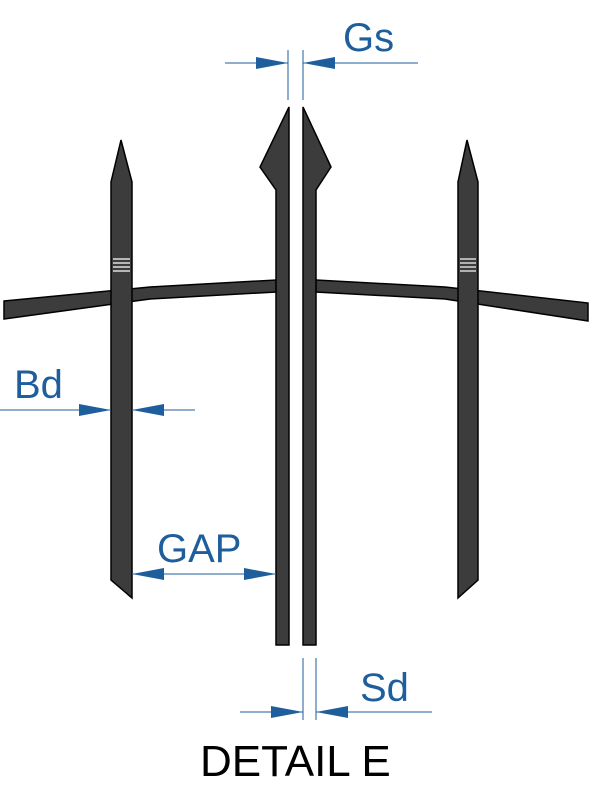 The height and width of the screenshot is (794, 595). Describe the element at coordinates (384, 688) in the screenshot. I see `sd-label: Sd` at that location.